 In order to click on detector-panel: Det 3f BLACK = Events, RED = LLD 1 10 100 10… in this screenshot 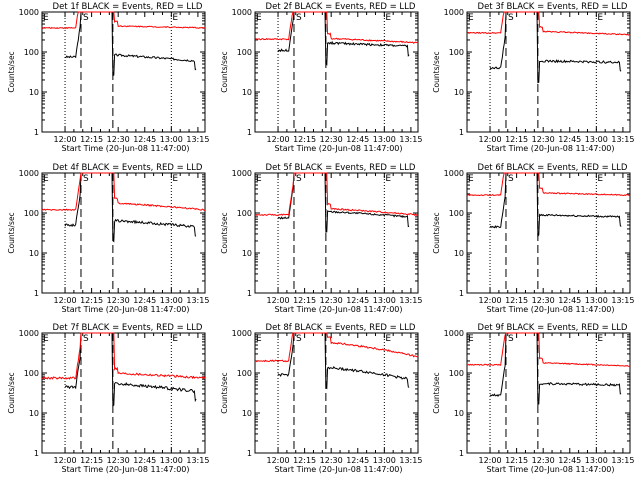, I will do `click(533, 77)`.